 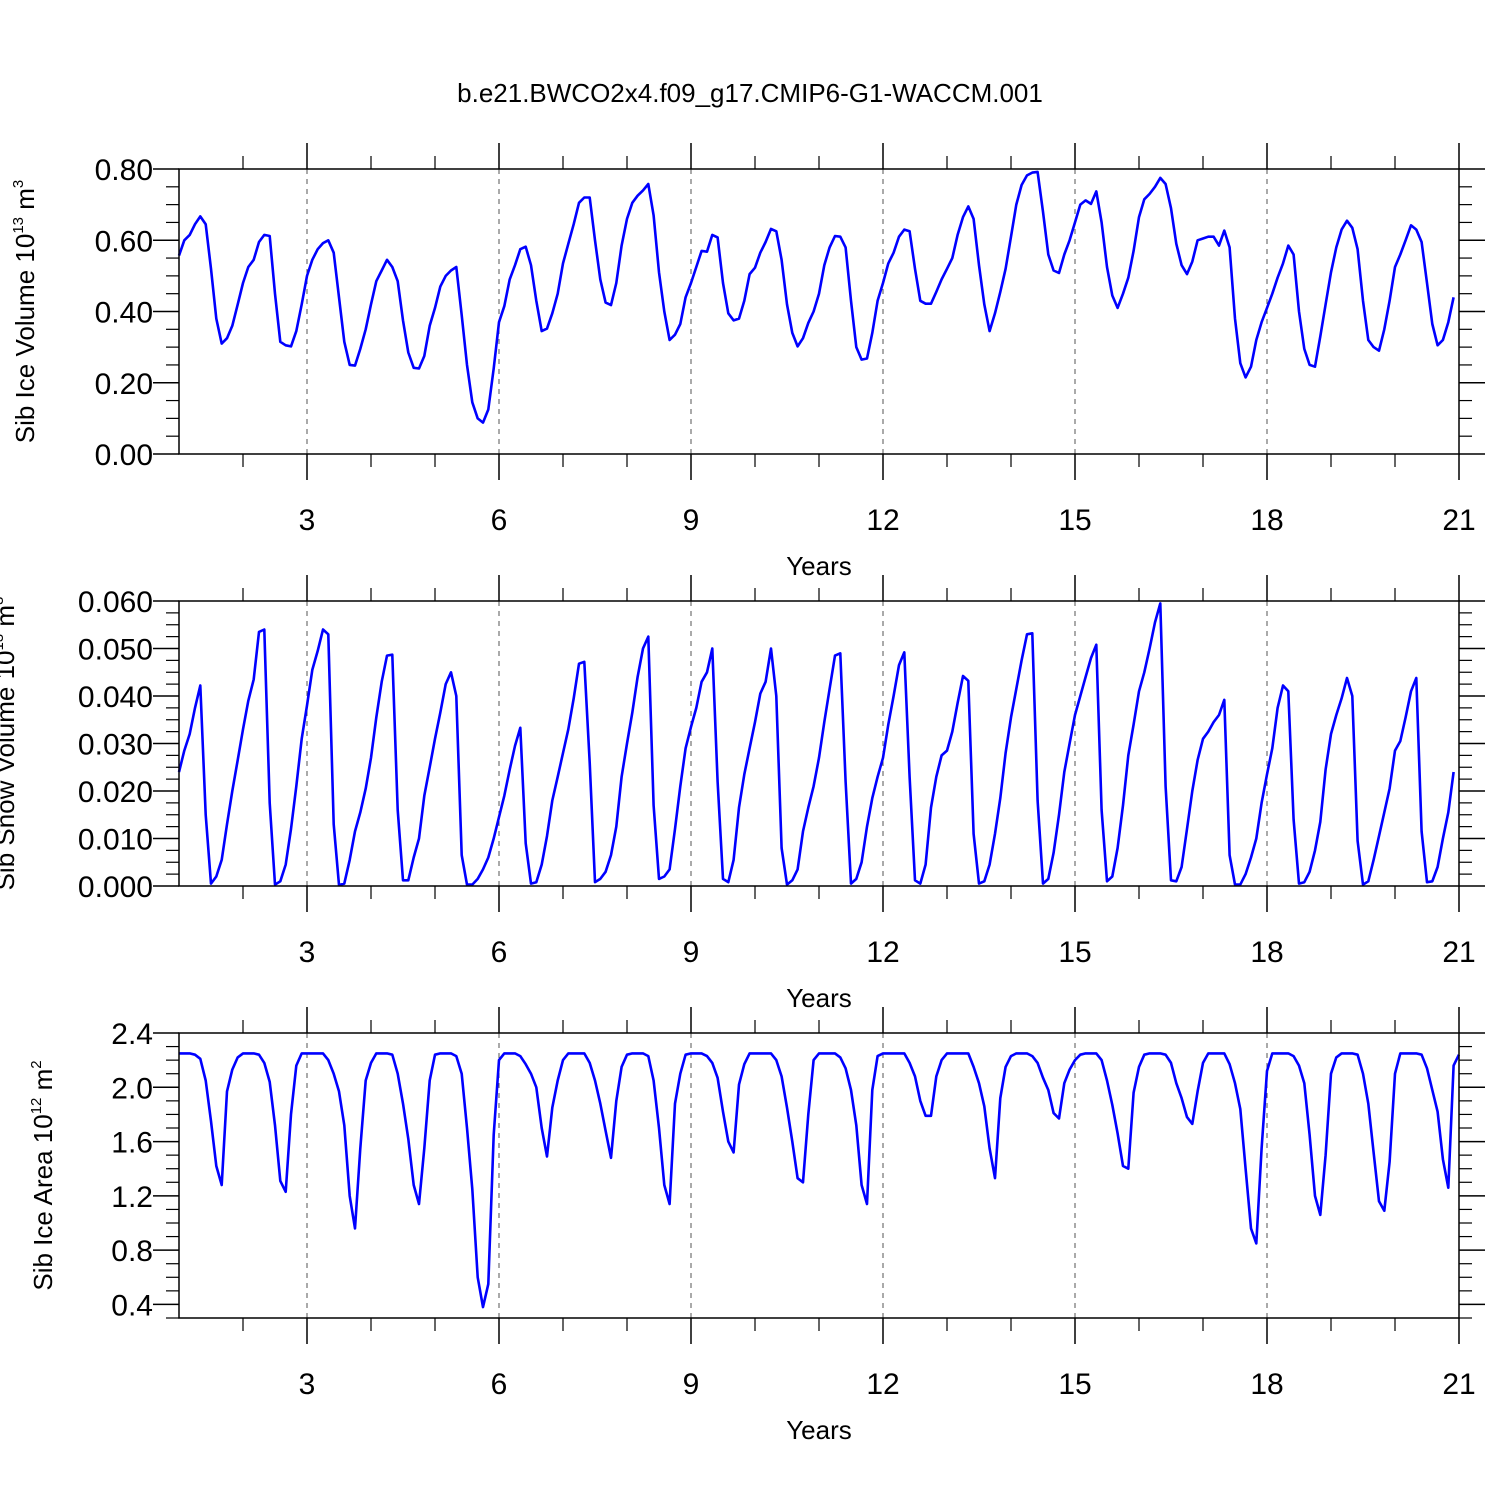 I want to click on y-tick-label: 0.050, so click(x=115, y=650).